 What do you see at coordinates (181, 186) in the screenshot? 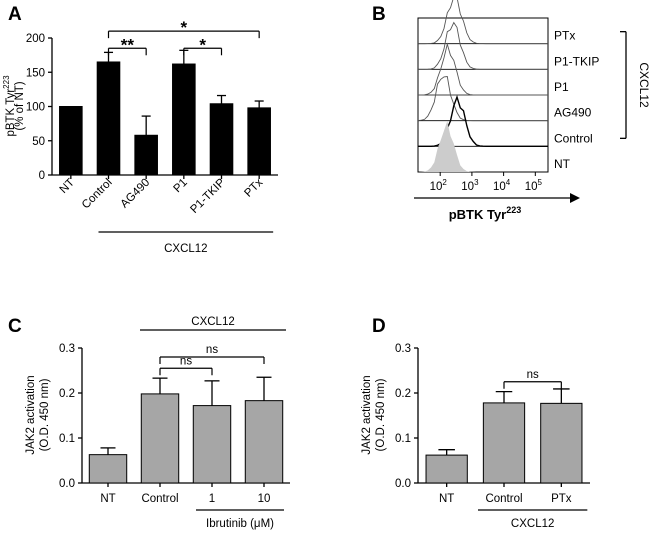
I see `category-label: P1` at bounding box center [181, 186].